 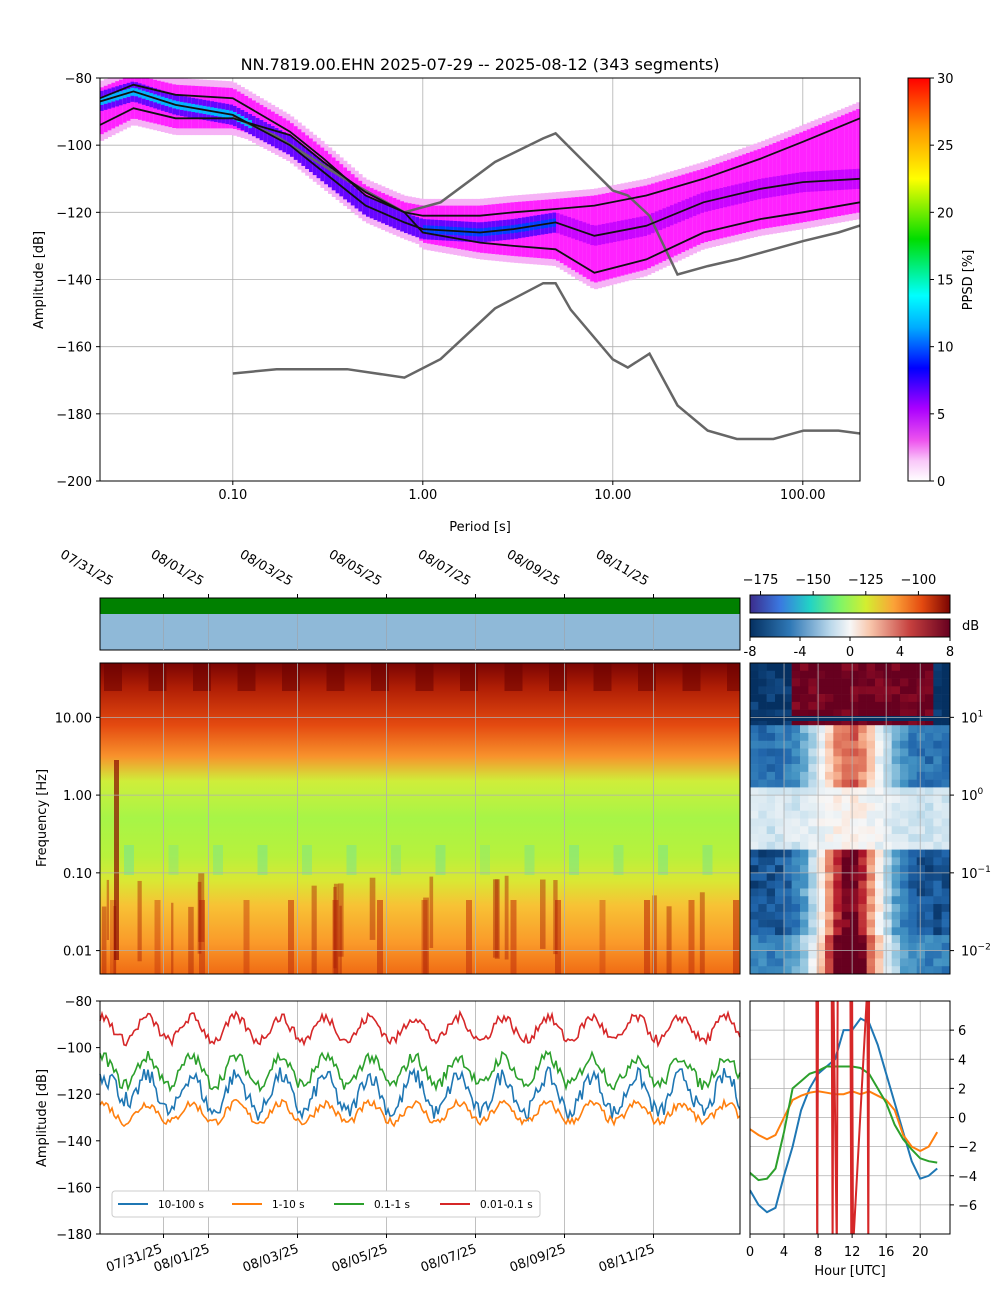 I want to click on ppsd-xtick-label: 0.10, so click(x=232, y=495).